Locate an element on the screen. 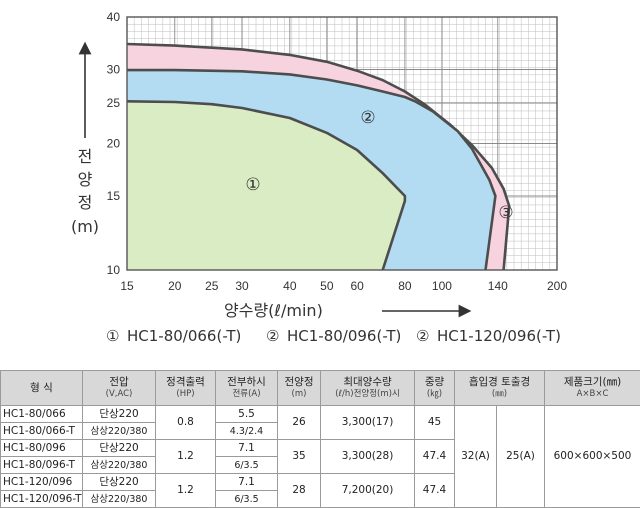 The image size is (640, 508). header-product-size-text: 제품크기(㎜) is located at coordinates (592, 382).